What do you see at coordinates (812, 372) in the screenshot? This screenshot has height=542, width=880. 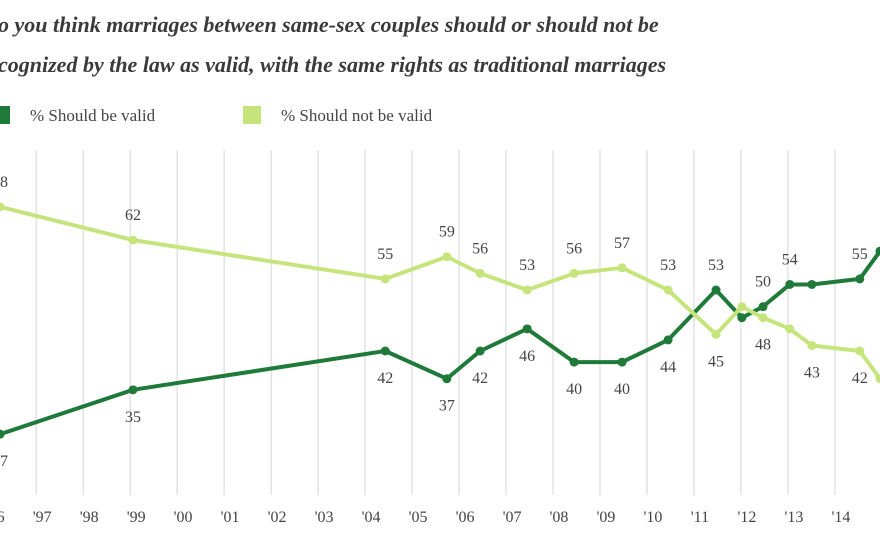 I see `value-label: 43` at bounding box center [812, 372].